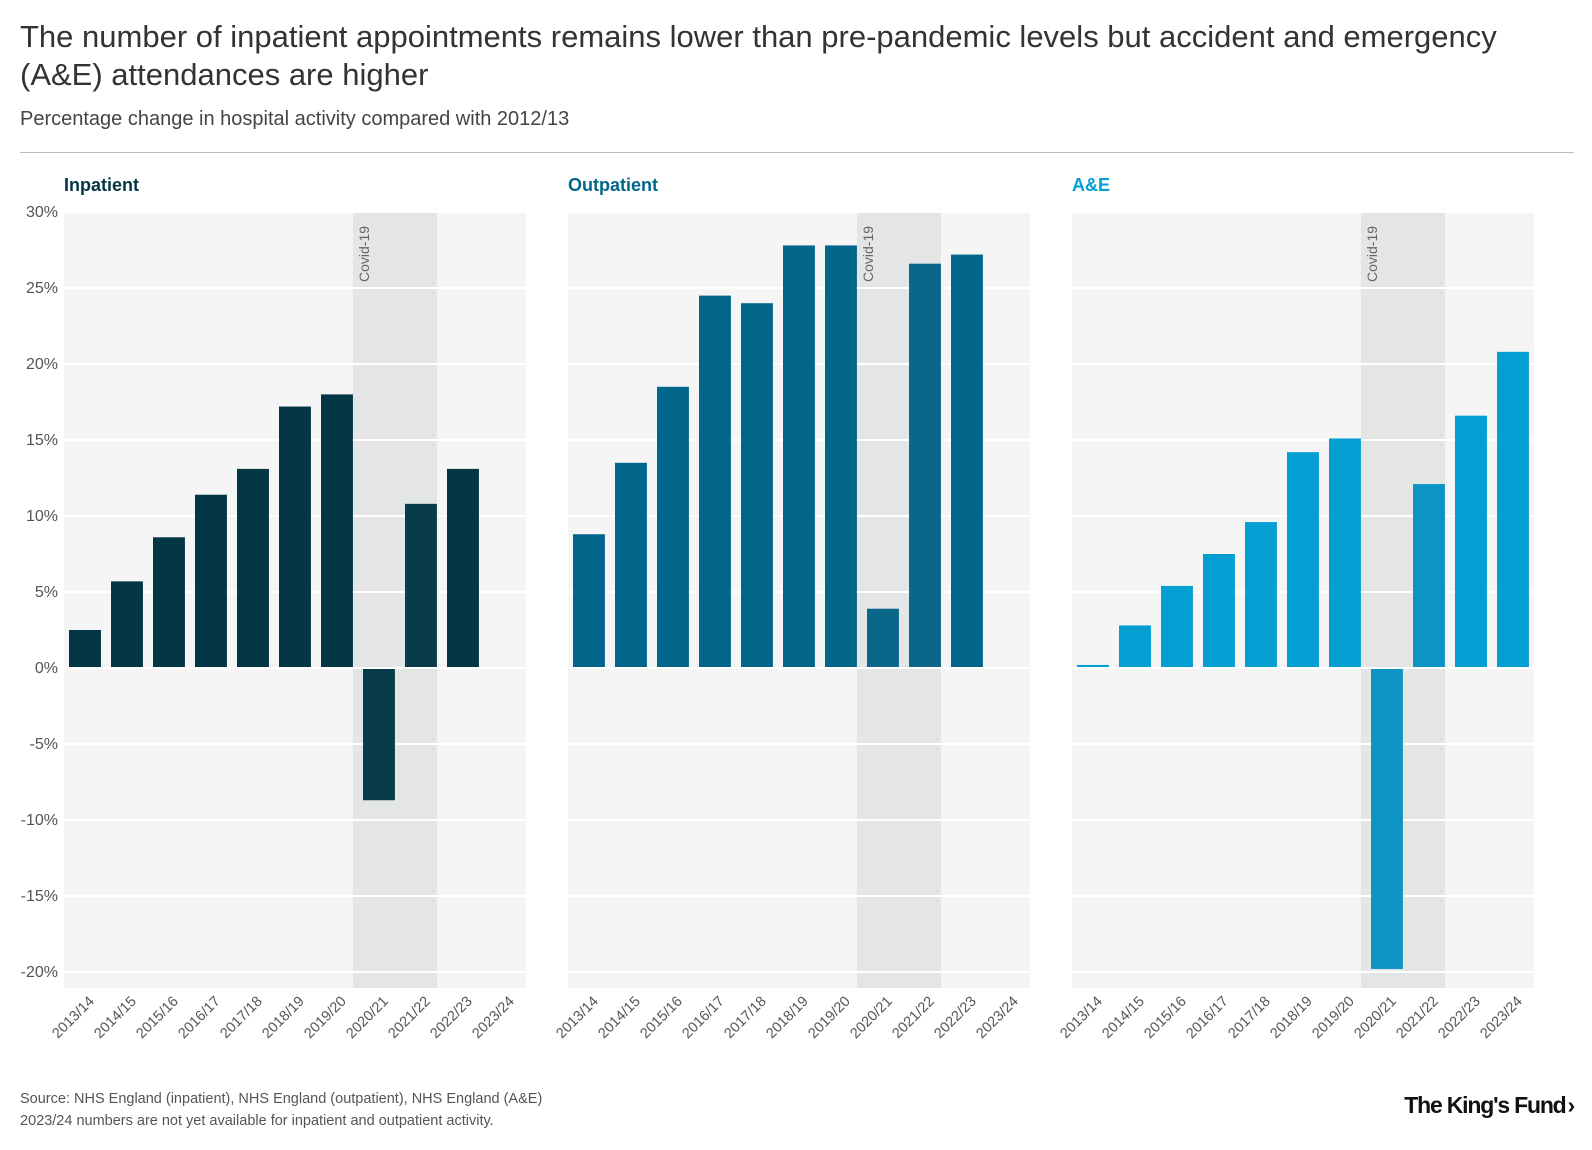 The height and width of the screenshot is (1150, 1592). What do you see at coordinates (39, 972) in the screenshot?
I see `y-tick-label: -20%` at bounding box center [39, 972].